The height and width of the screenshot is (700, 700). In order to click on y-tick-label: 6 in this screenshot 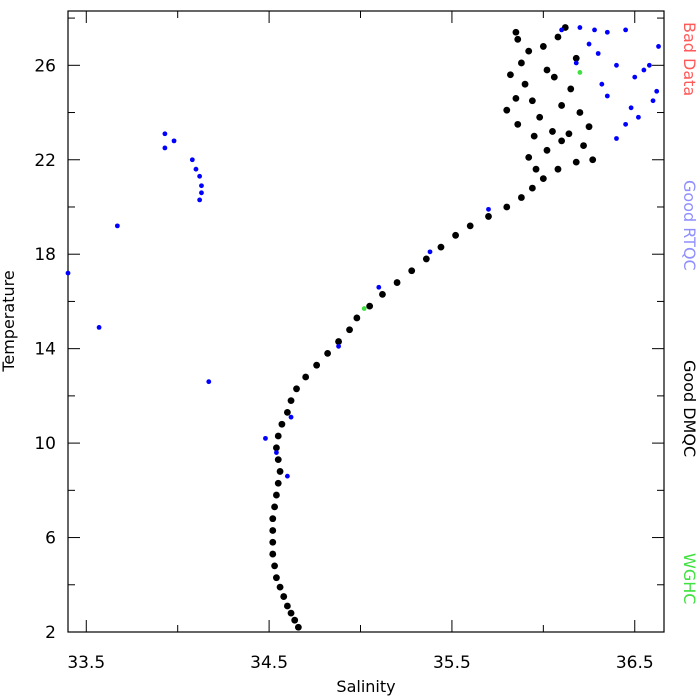, I will do `click(50, 539)`.